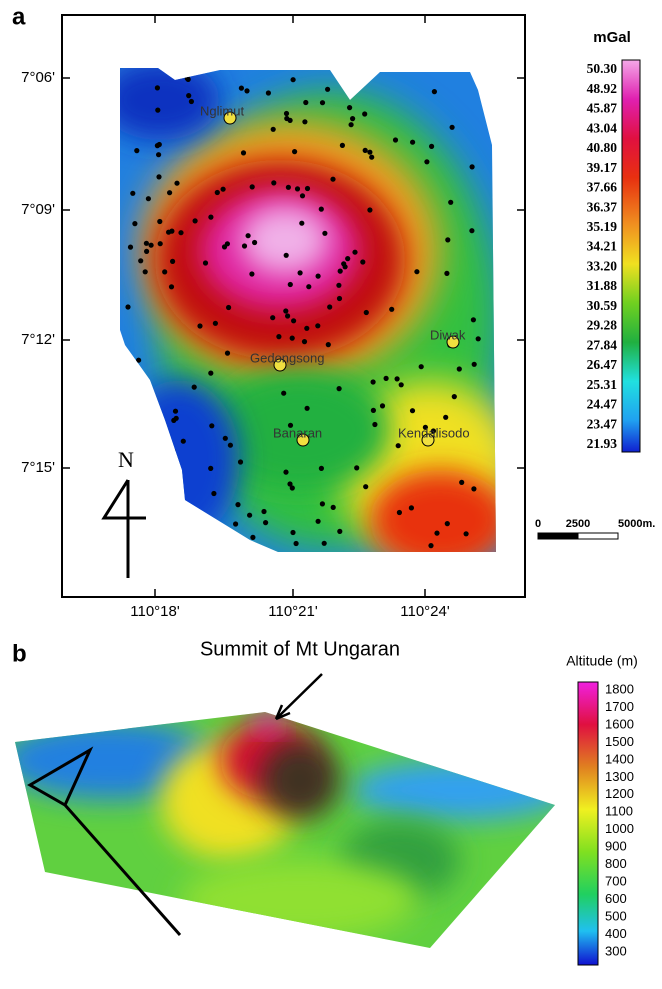 Image resolution: width=662 pixels, height=989 pixels. What do you see at coordinates (619, 688) in the screenshot?
I see `colorbar-label: 1800` at bounding box center [619, 688].